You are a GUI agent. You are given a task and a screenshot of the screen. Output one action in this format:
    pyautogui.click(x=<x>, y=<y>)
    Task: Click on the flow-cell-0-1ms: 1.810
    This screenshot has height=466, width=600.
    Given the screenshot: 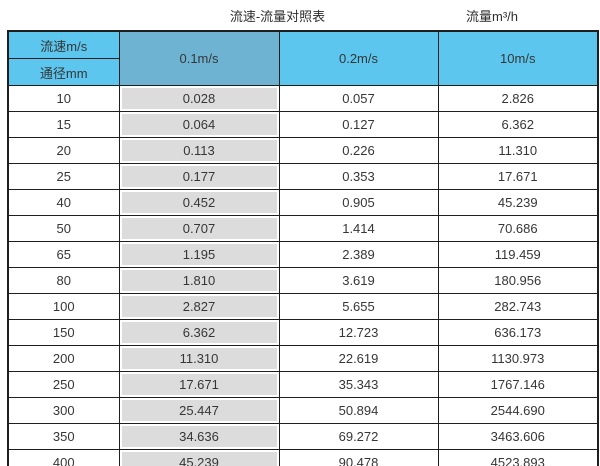 What is the action you would take?
    pyautogui.click(x=199, y=280)
    